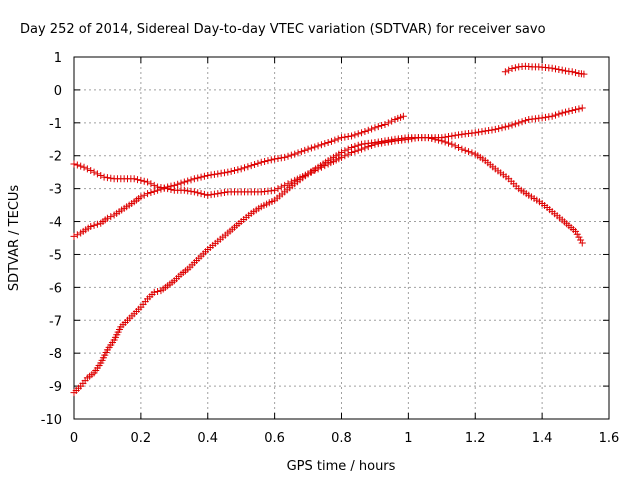  I want to click on y-tick-label: -8, so click(55, 354).